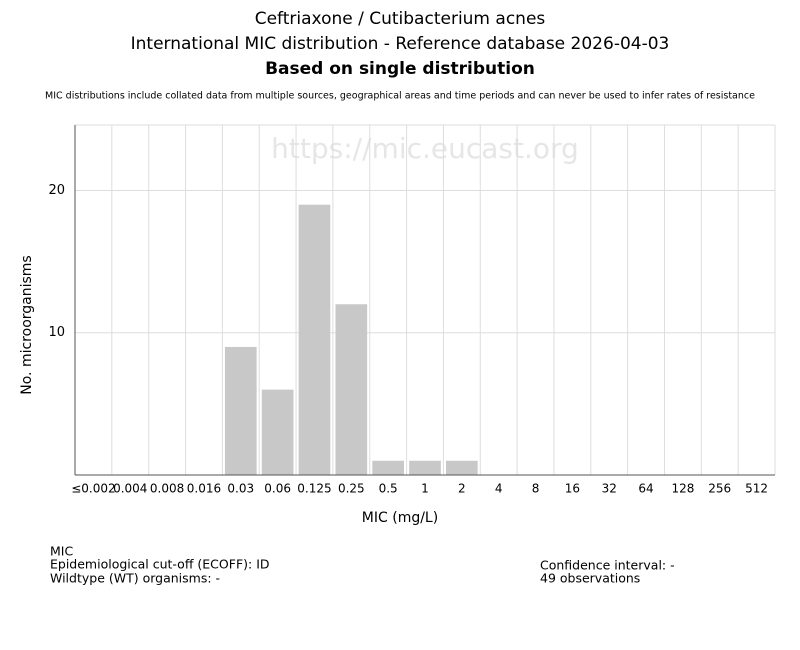 The width and height of the screenshot is (800, 650). I want to click on x-tick-label: 128, so click(682, 489).